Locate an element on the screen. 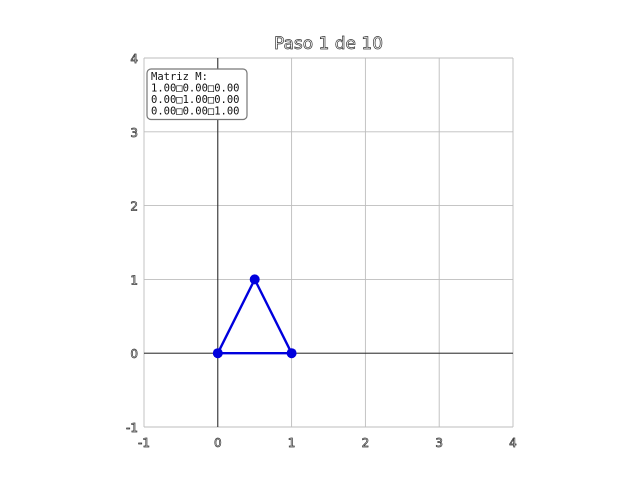 This screenshot has height=480, width=640. x-tick-label: 3 is located at coordinates (439, 443).